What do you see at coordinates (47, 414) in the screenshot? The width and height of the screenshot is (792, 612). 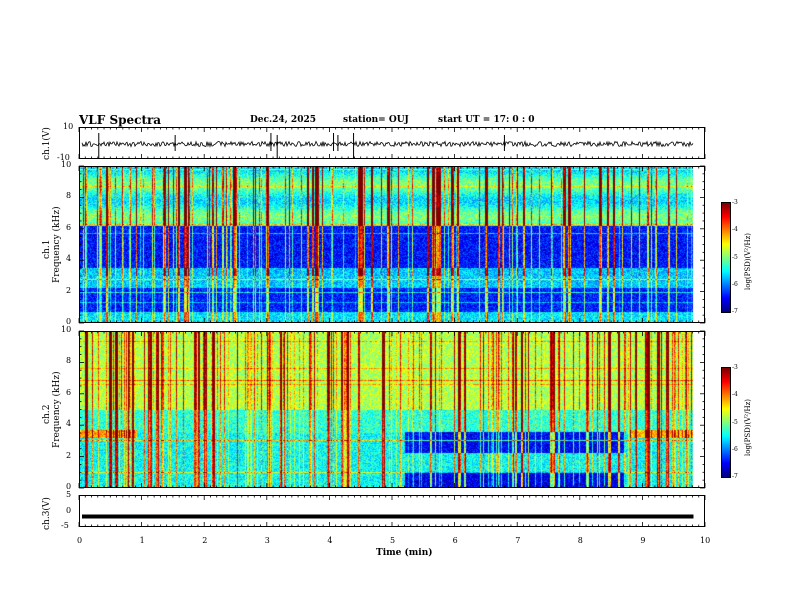 I see `ch2-spec-ylabel-line1: ch.2` at bounding box center [47, 414].